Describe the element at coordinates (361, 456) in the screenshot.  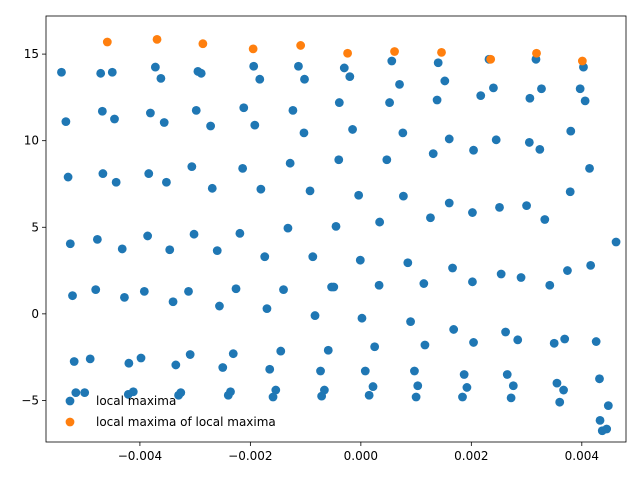
I see `x-tick-label: 0.000` at that location.